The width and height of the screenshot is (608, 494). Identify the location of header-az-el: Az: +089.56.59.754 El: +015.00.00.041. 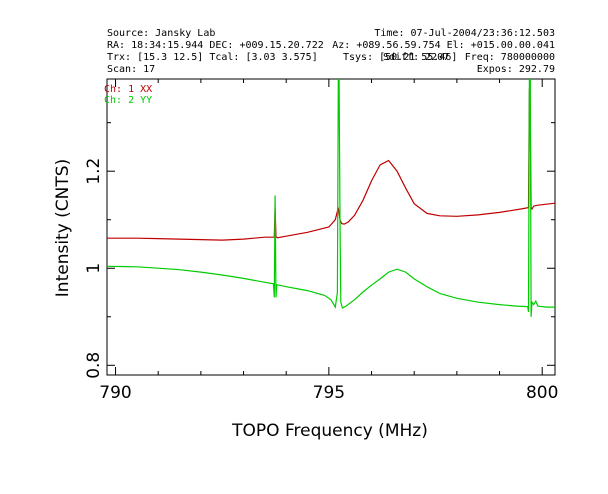
(443, 45).